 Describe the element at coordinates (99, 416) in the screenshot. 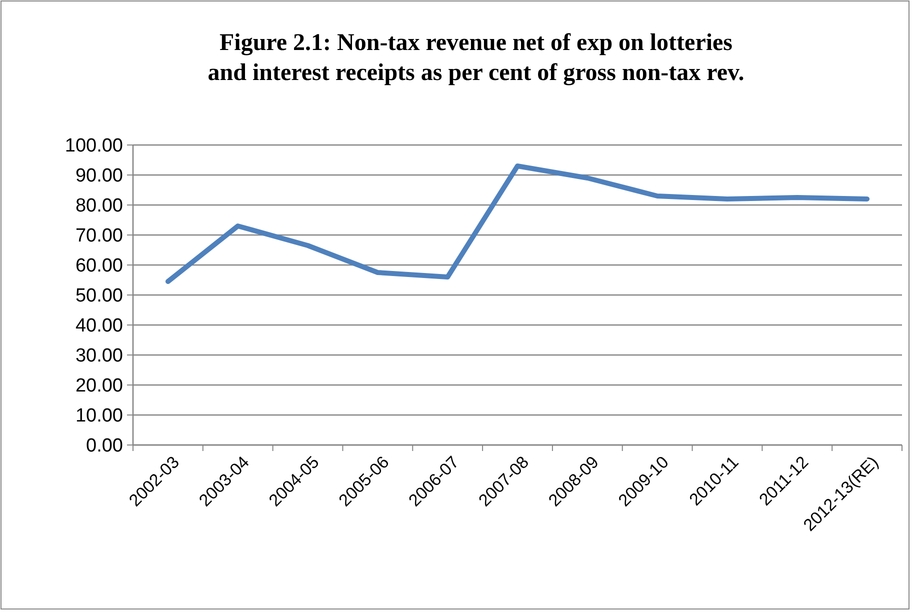

I see `y-tick-label: 10.00` at that location.